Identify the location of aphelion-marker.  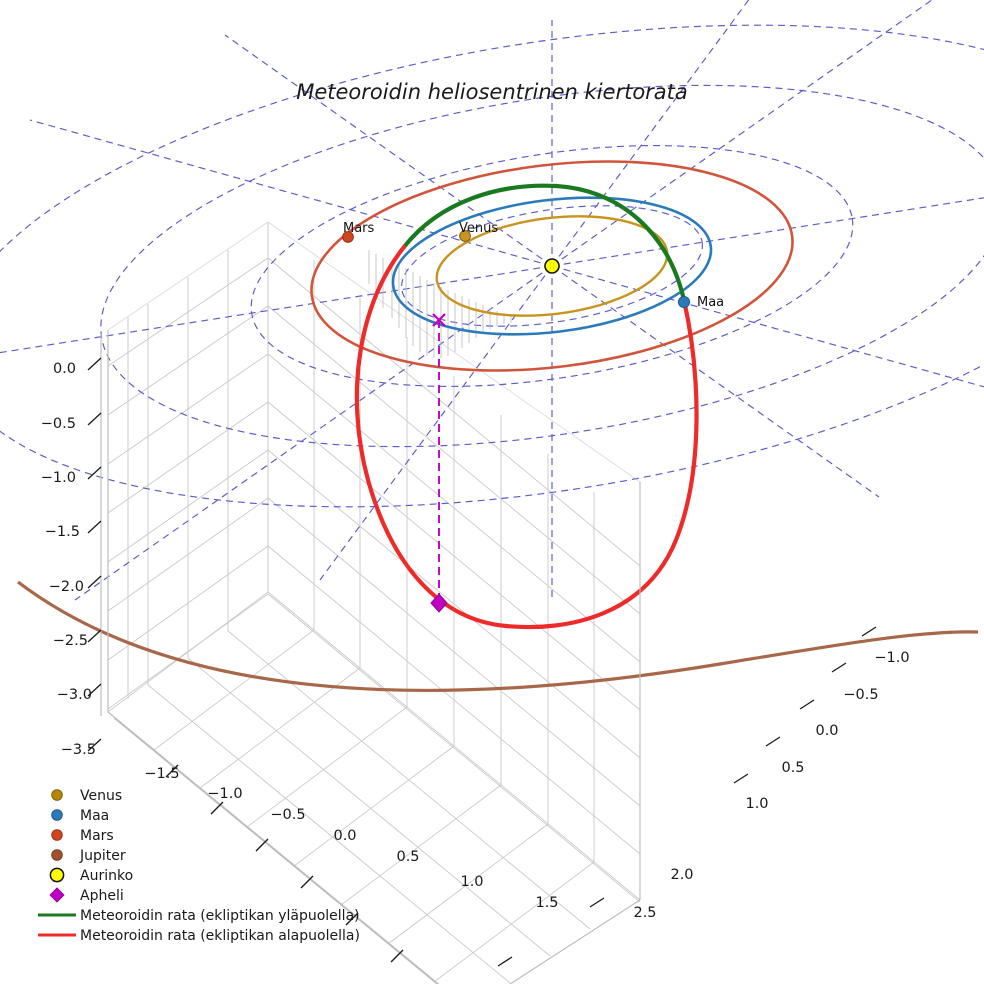
(439, 603).